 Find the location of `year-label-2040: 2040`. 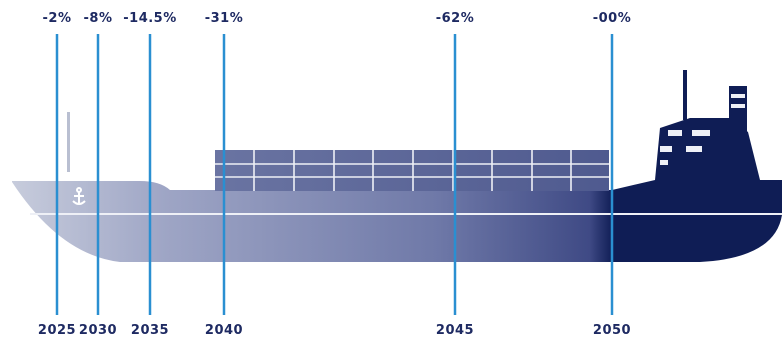

year-label-2040: 2040 is located at coordinates (224, 330).